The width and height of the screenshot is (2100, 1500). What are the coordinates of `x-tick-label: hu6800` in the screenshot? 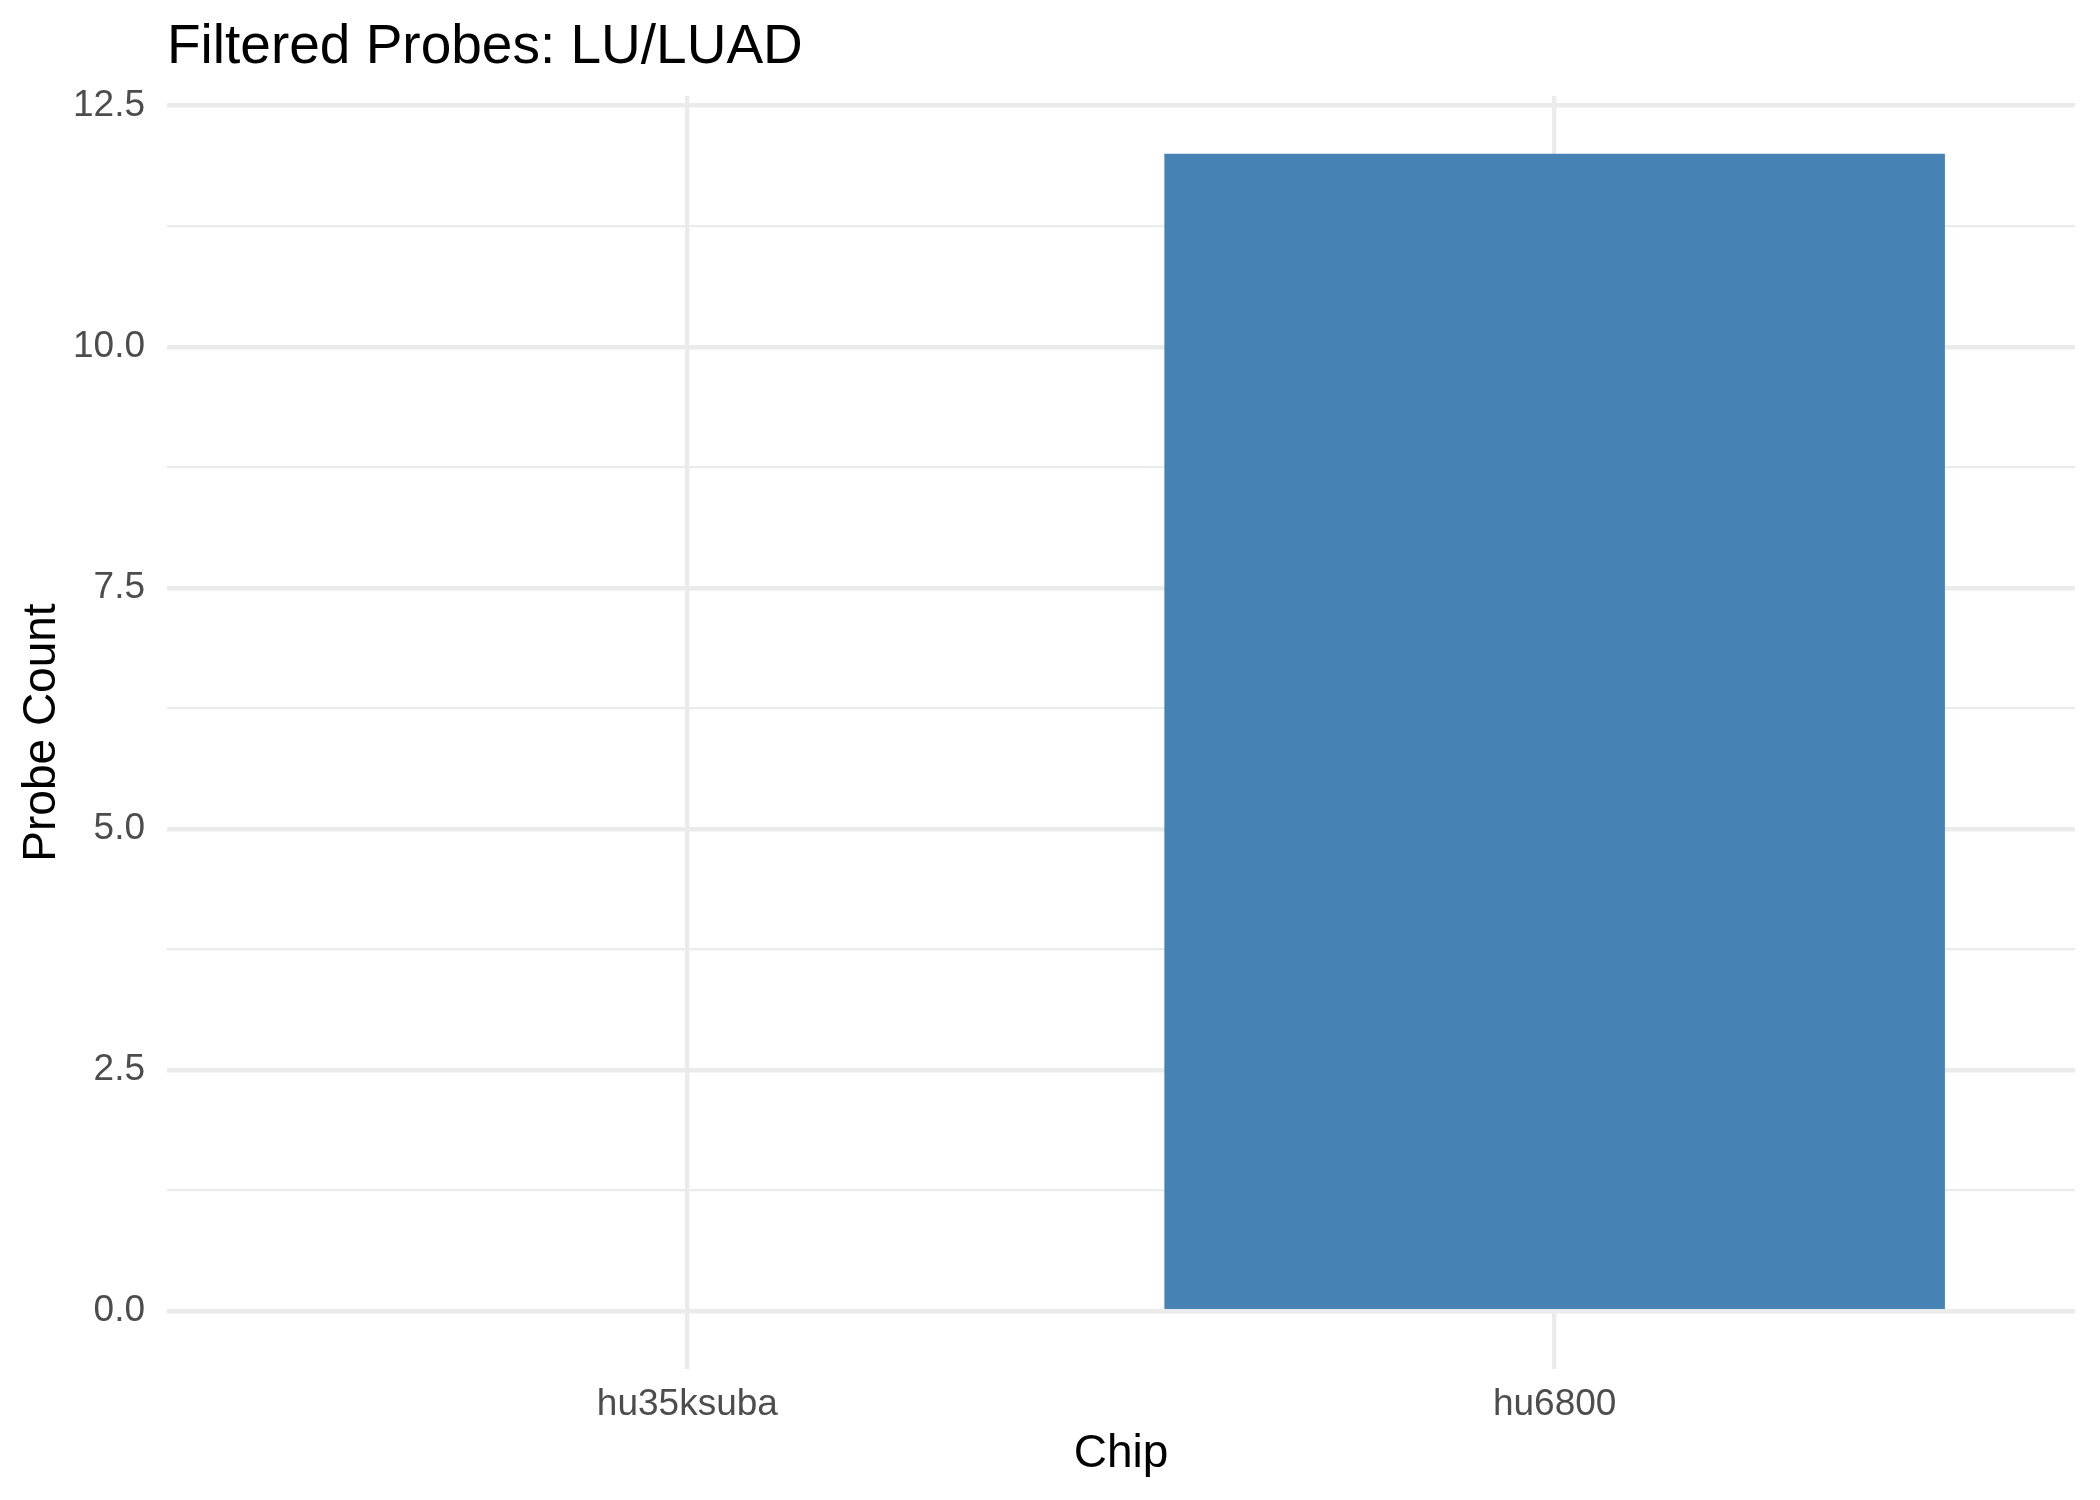 It's located at (1554, 1403).